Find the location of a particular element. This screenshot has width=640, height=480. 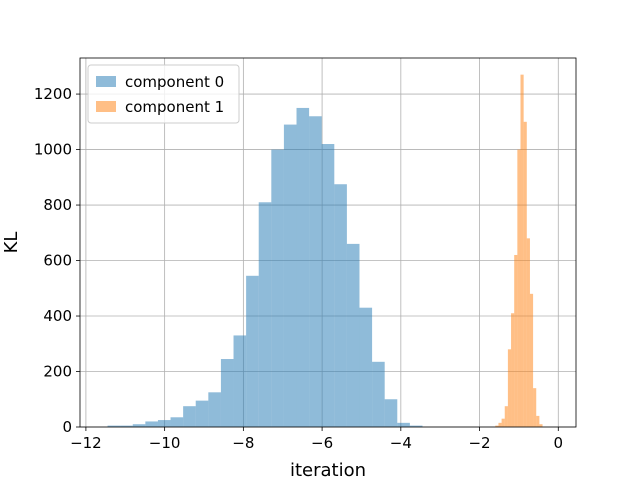

legend-entry-label: component 0 is located at coordinates (174, 82).